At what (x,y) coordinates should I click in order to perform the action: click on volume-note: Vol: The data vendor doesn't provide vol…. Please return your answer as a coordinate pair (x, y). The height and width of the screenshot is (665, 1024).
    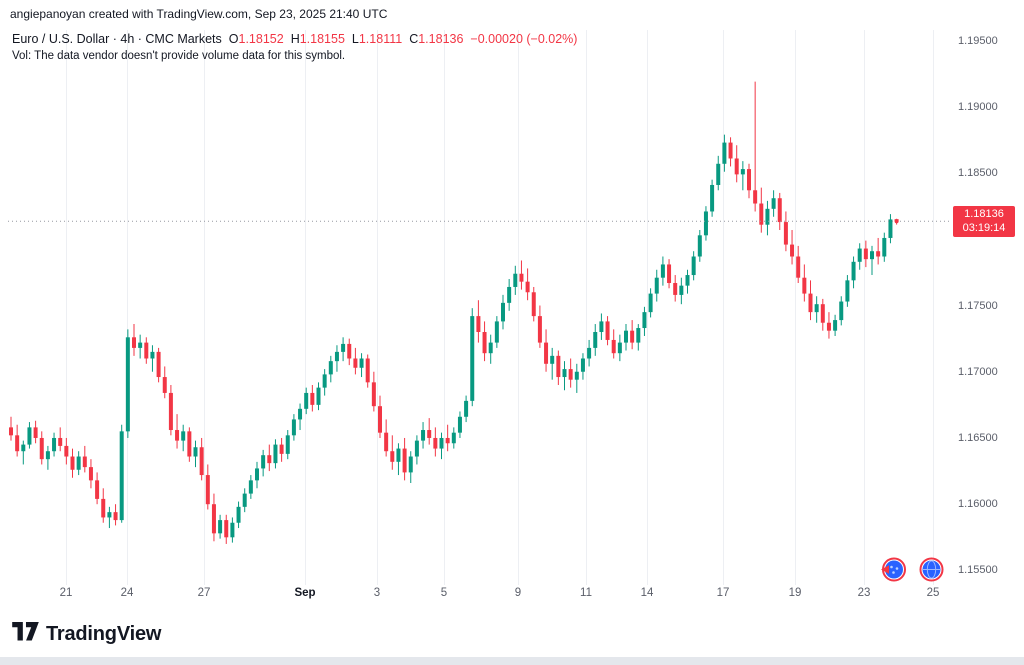
    Looking at the image, I should click on (179, 56).